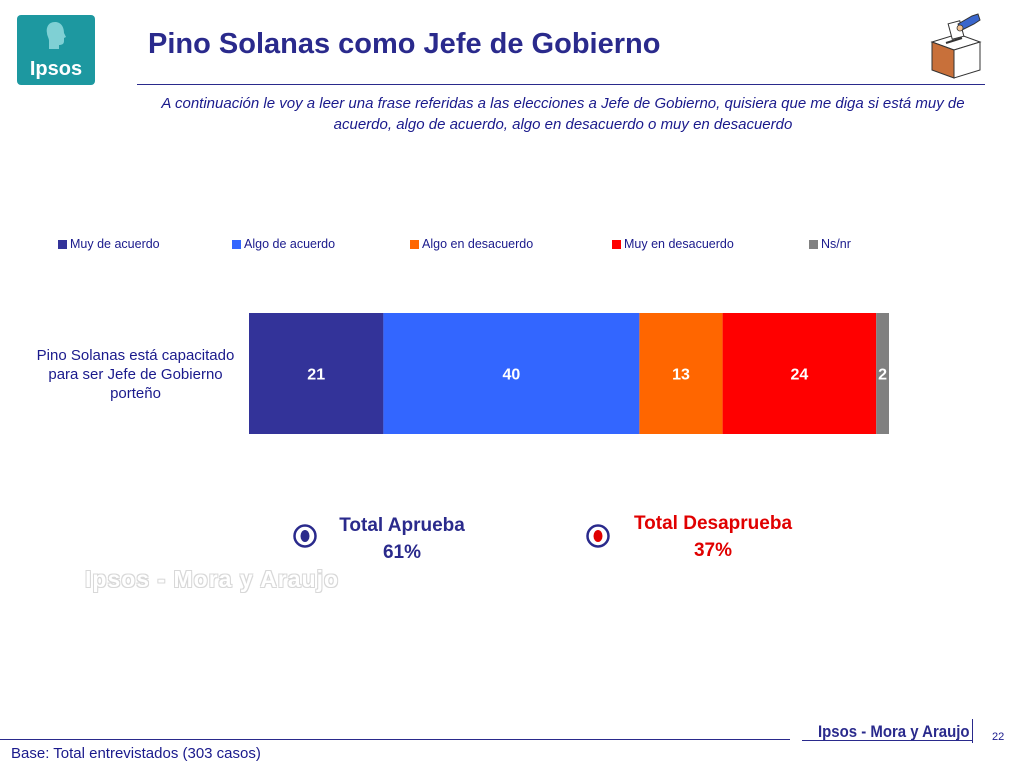  Describe the element at coordinates (56, 35) in the screenshot. I see `profile-head-icon` at that location.